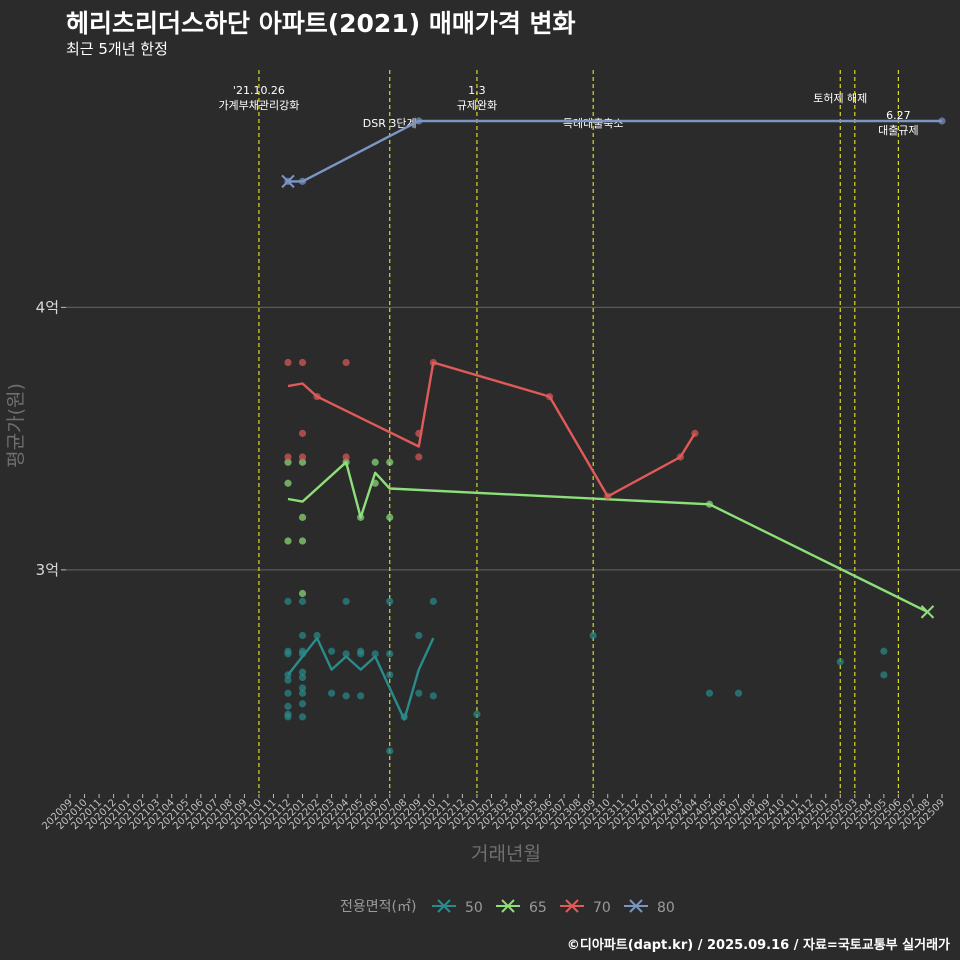  Describe the element at coordinates (477, 105) in the screenshot. I see `policy-label: 규제완화` at that location.